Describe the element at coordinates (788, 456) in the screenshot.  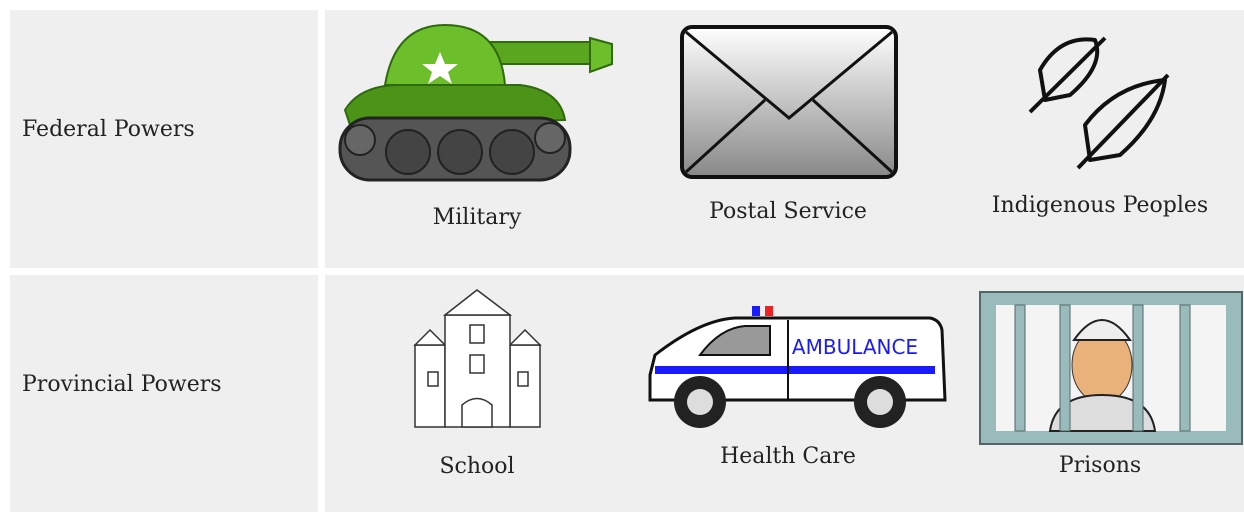
I see `item-caption: Health Care` at that location.